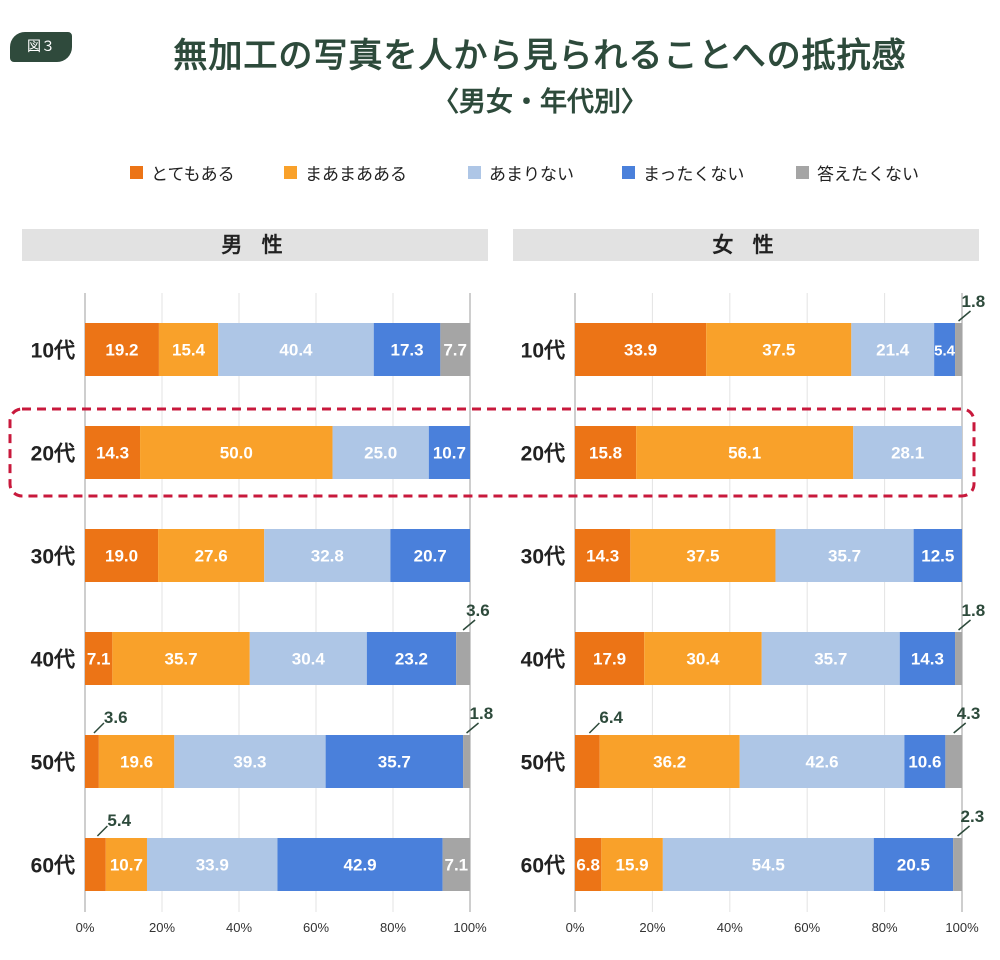  I want to click on data-label: 6.8, so click(588, 865).